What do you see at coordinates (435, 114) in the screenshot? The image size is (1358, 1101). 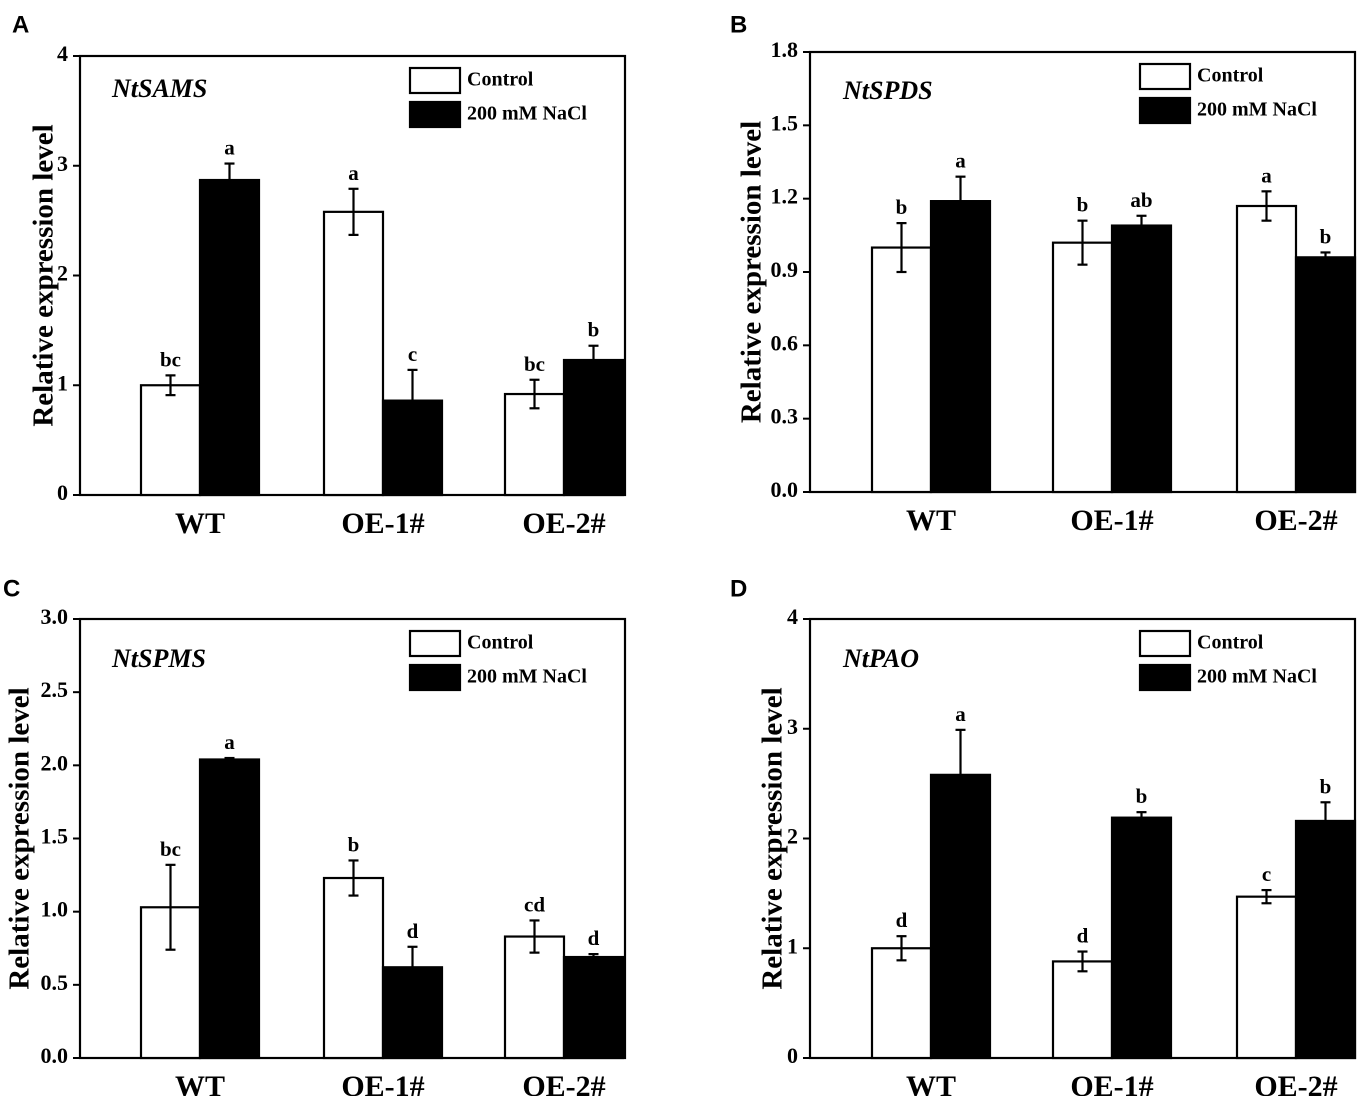 I see `panel-a-legend-swatch-nacl` at bounding box center [435, 114].